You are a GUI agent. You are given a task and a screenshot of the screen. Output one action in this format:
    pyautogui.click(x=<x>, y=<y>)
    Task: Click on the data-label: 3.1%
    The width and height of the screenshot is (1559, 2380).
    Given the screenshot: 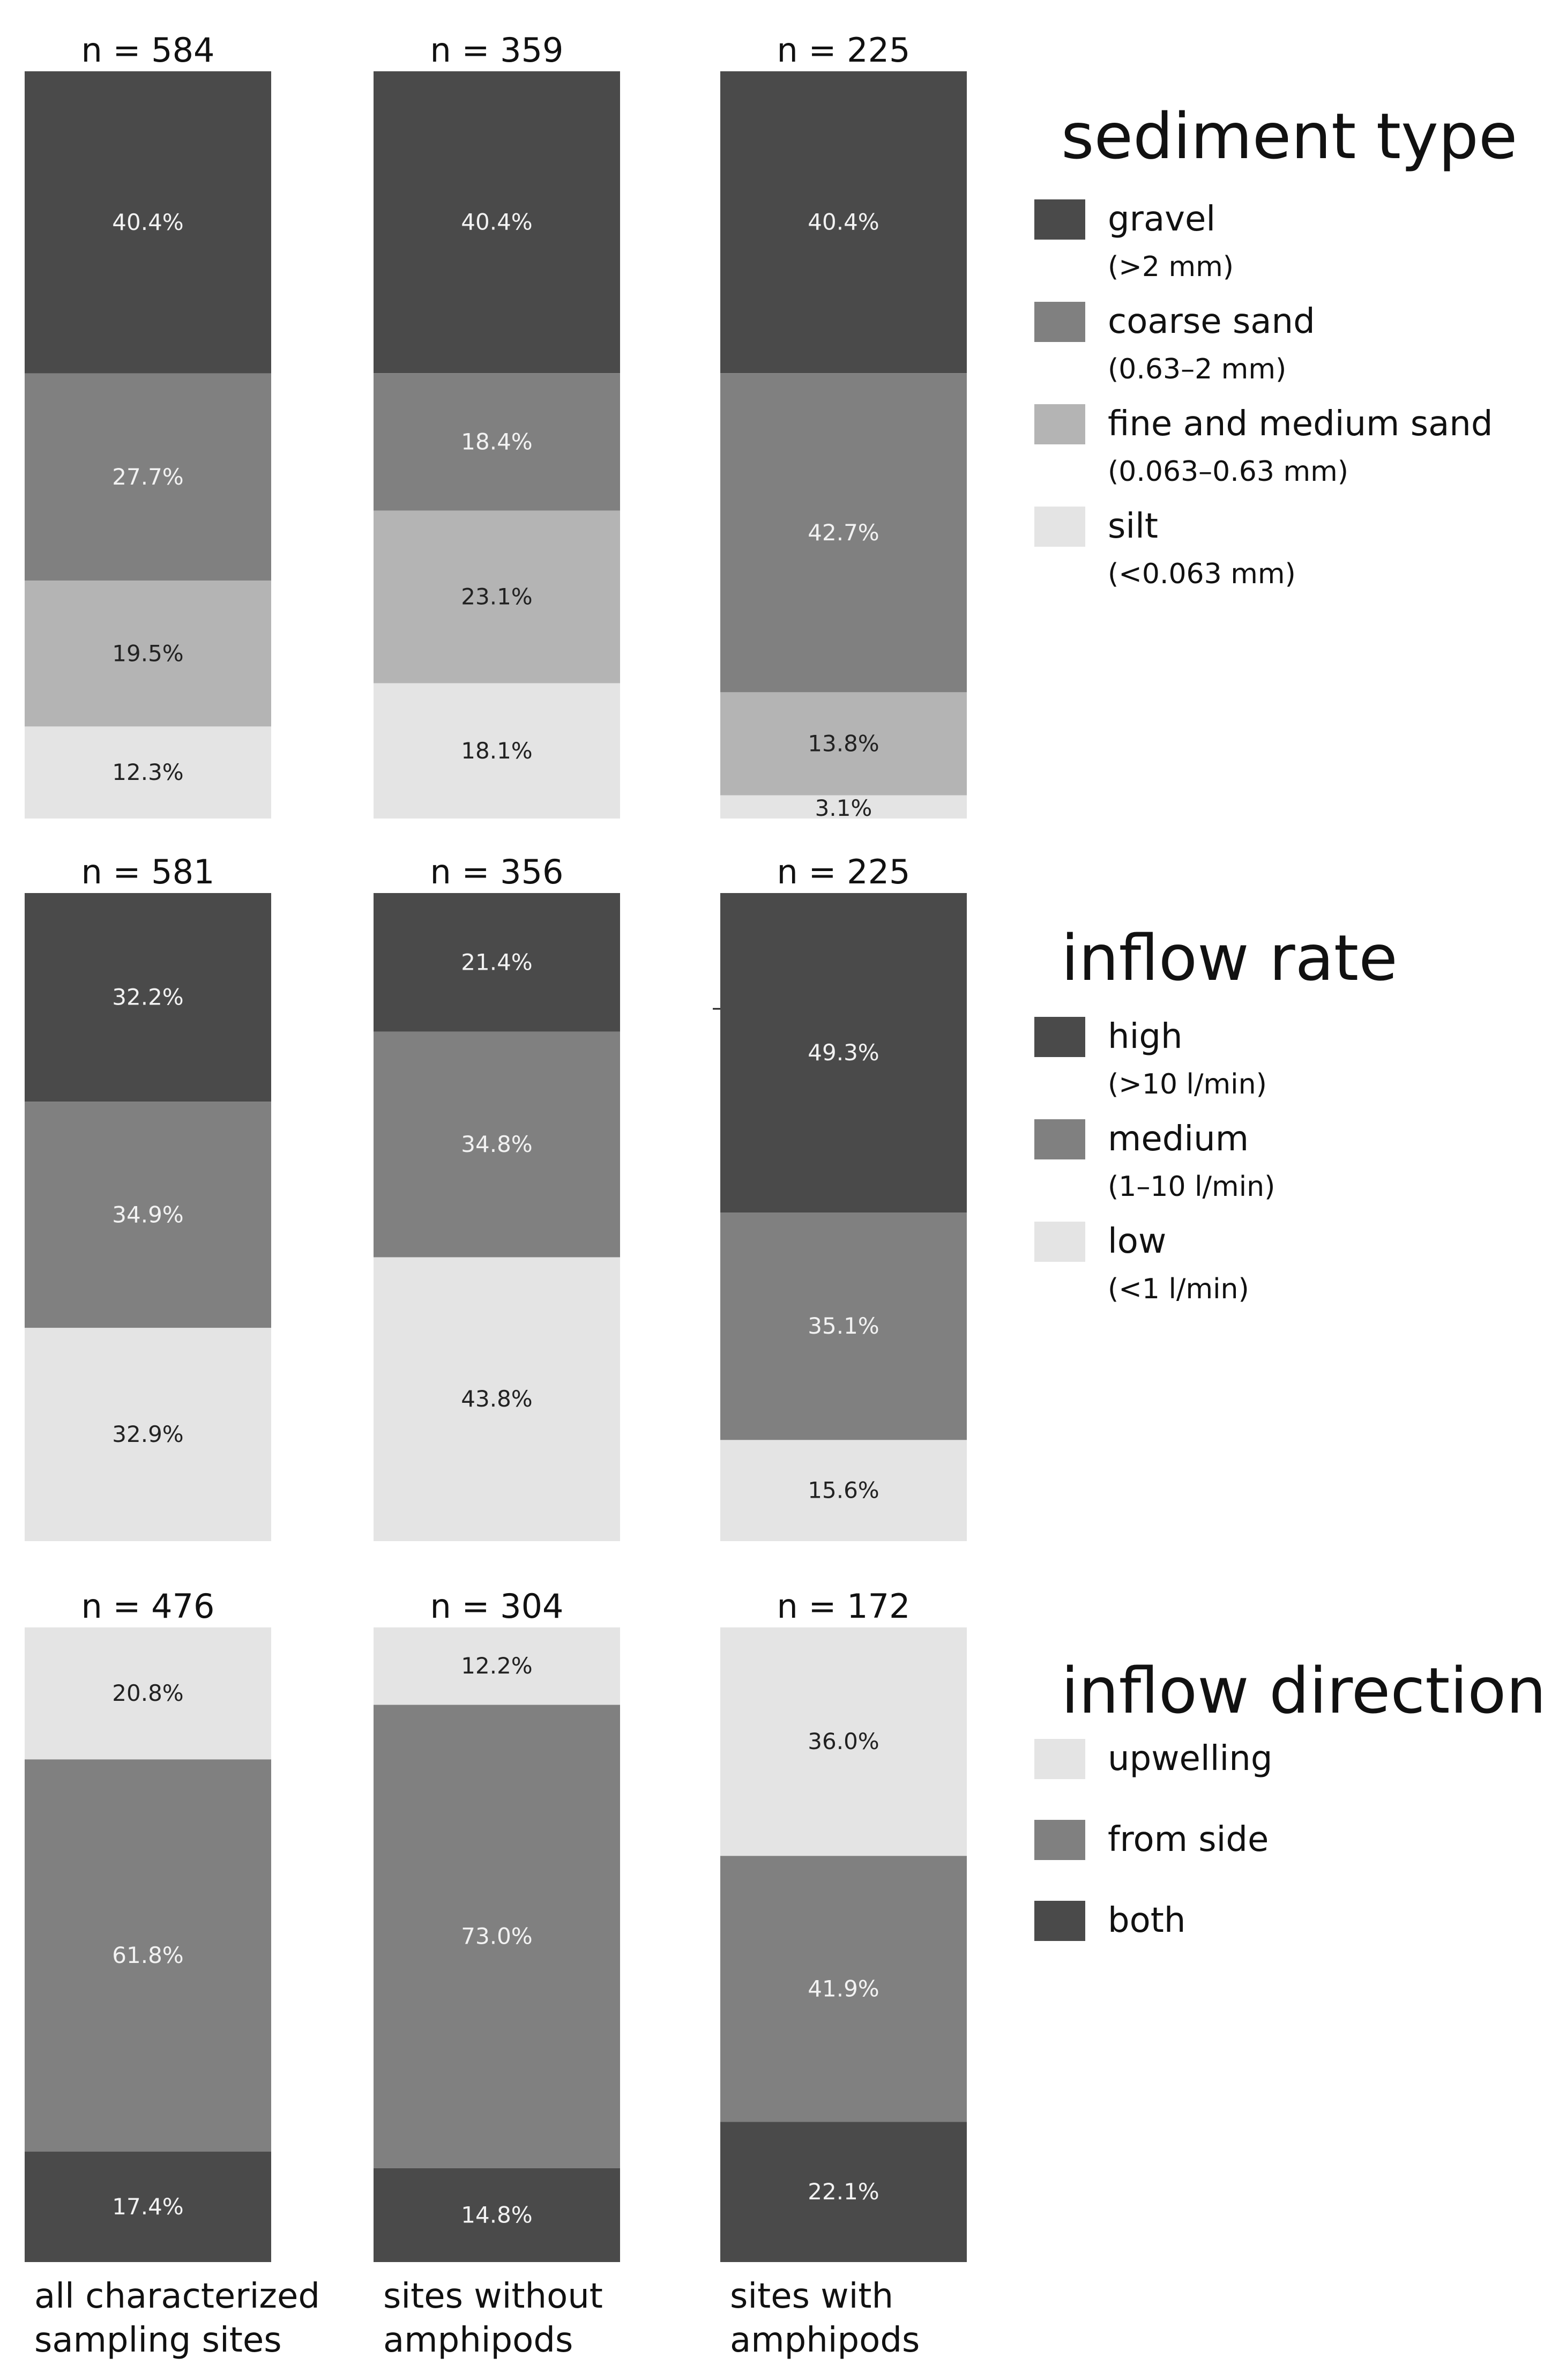 What is the action you would take?
    pyautogui.click(x=844, y=808)
    